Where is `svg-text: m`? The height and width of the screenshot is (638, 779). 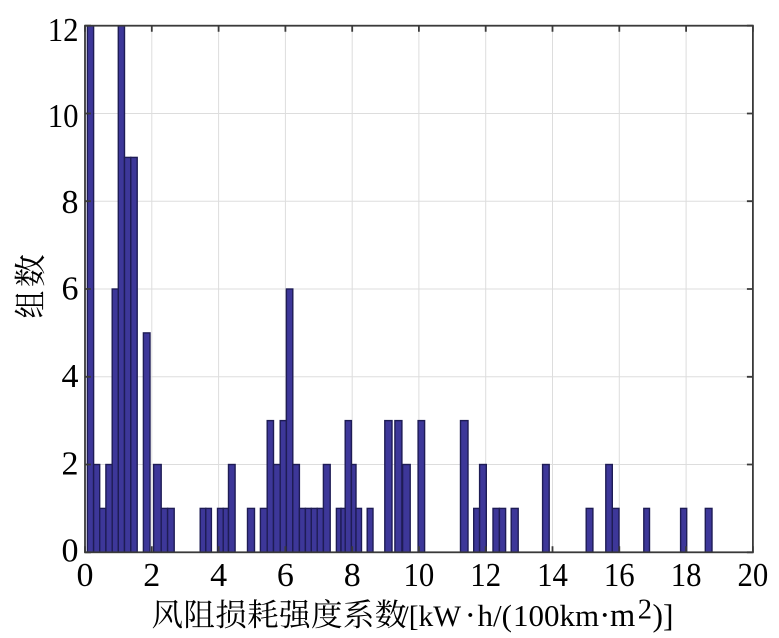
svg-text: m is located at coordinates (622, 616).